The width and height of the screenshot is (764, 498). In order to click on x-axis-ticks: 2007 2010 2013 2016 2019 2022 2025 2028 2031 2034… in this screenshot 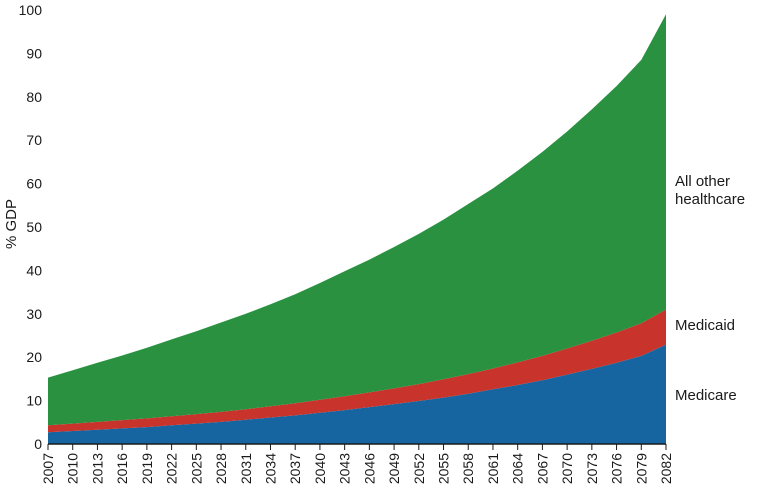, I will do `click(357, 464)`.